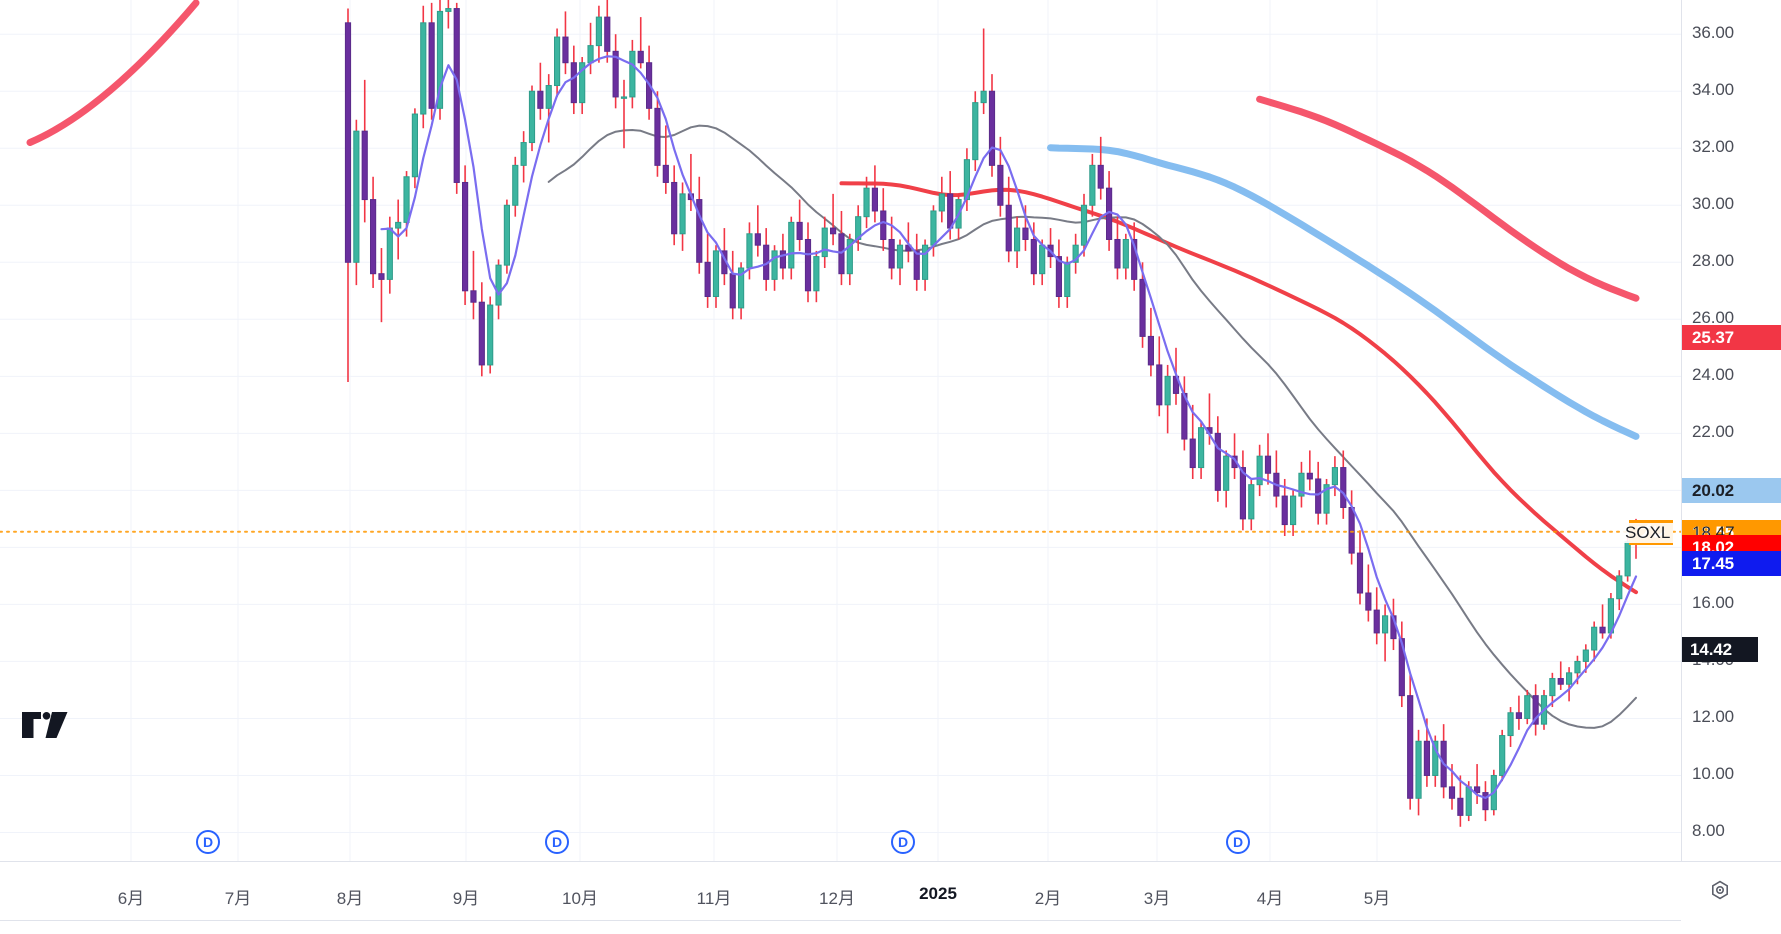 This screenshot has width=1781, height=934. Describe the element at coordinates (1713, 204) in the screenshot. I see `price-tick-30-00: 30.00` at that location.